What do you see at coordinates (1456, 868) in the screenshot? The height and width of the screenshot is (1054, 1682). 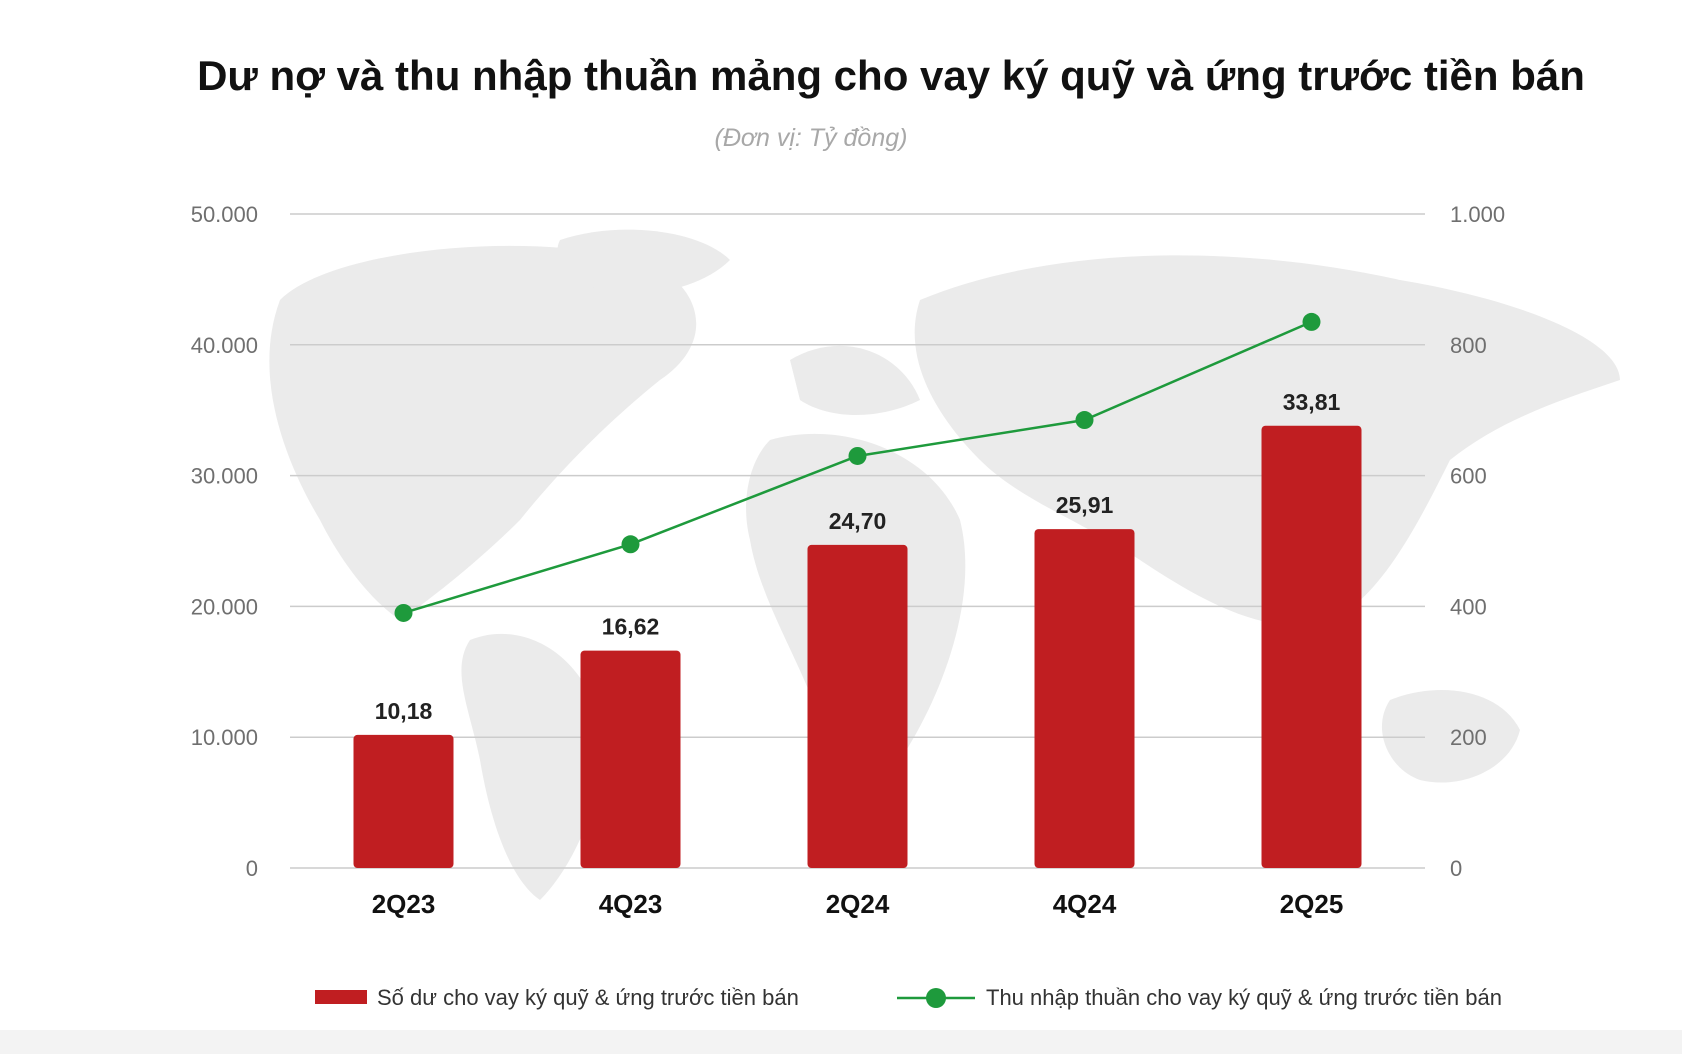 I see `right-tick-label: 0` at bounding box center [1456, 868].